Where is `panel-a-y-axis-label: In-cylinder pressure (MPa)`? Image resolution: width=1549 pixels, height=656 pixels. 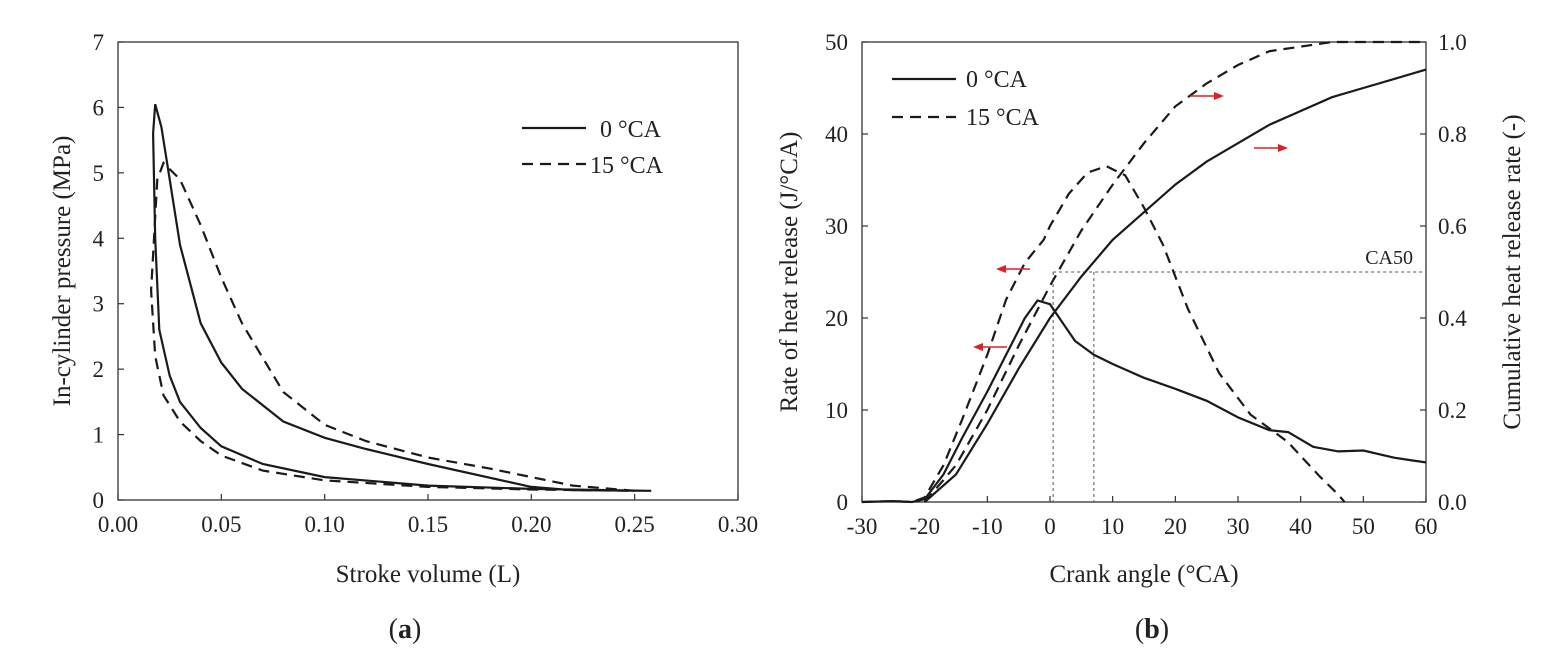 panel-a-y-axis-label: In-cylinder pressure (MPa) is located at coordinates (62, 271).